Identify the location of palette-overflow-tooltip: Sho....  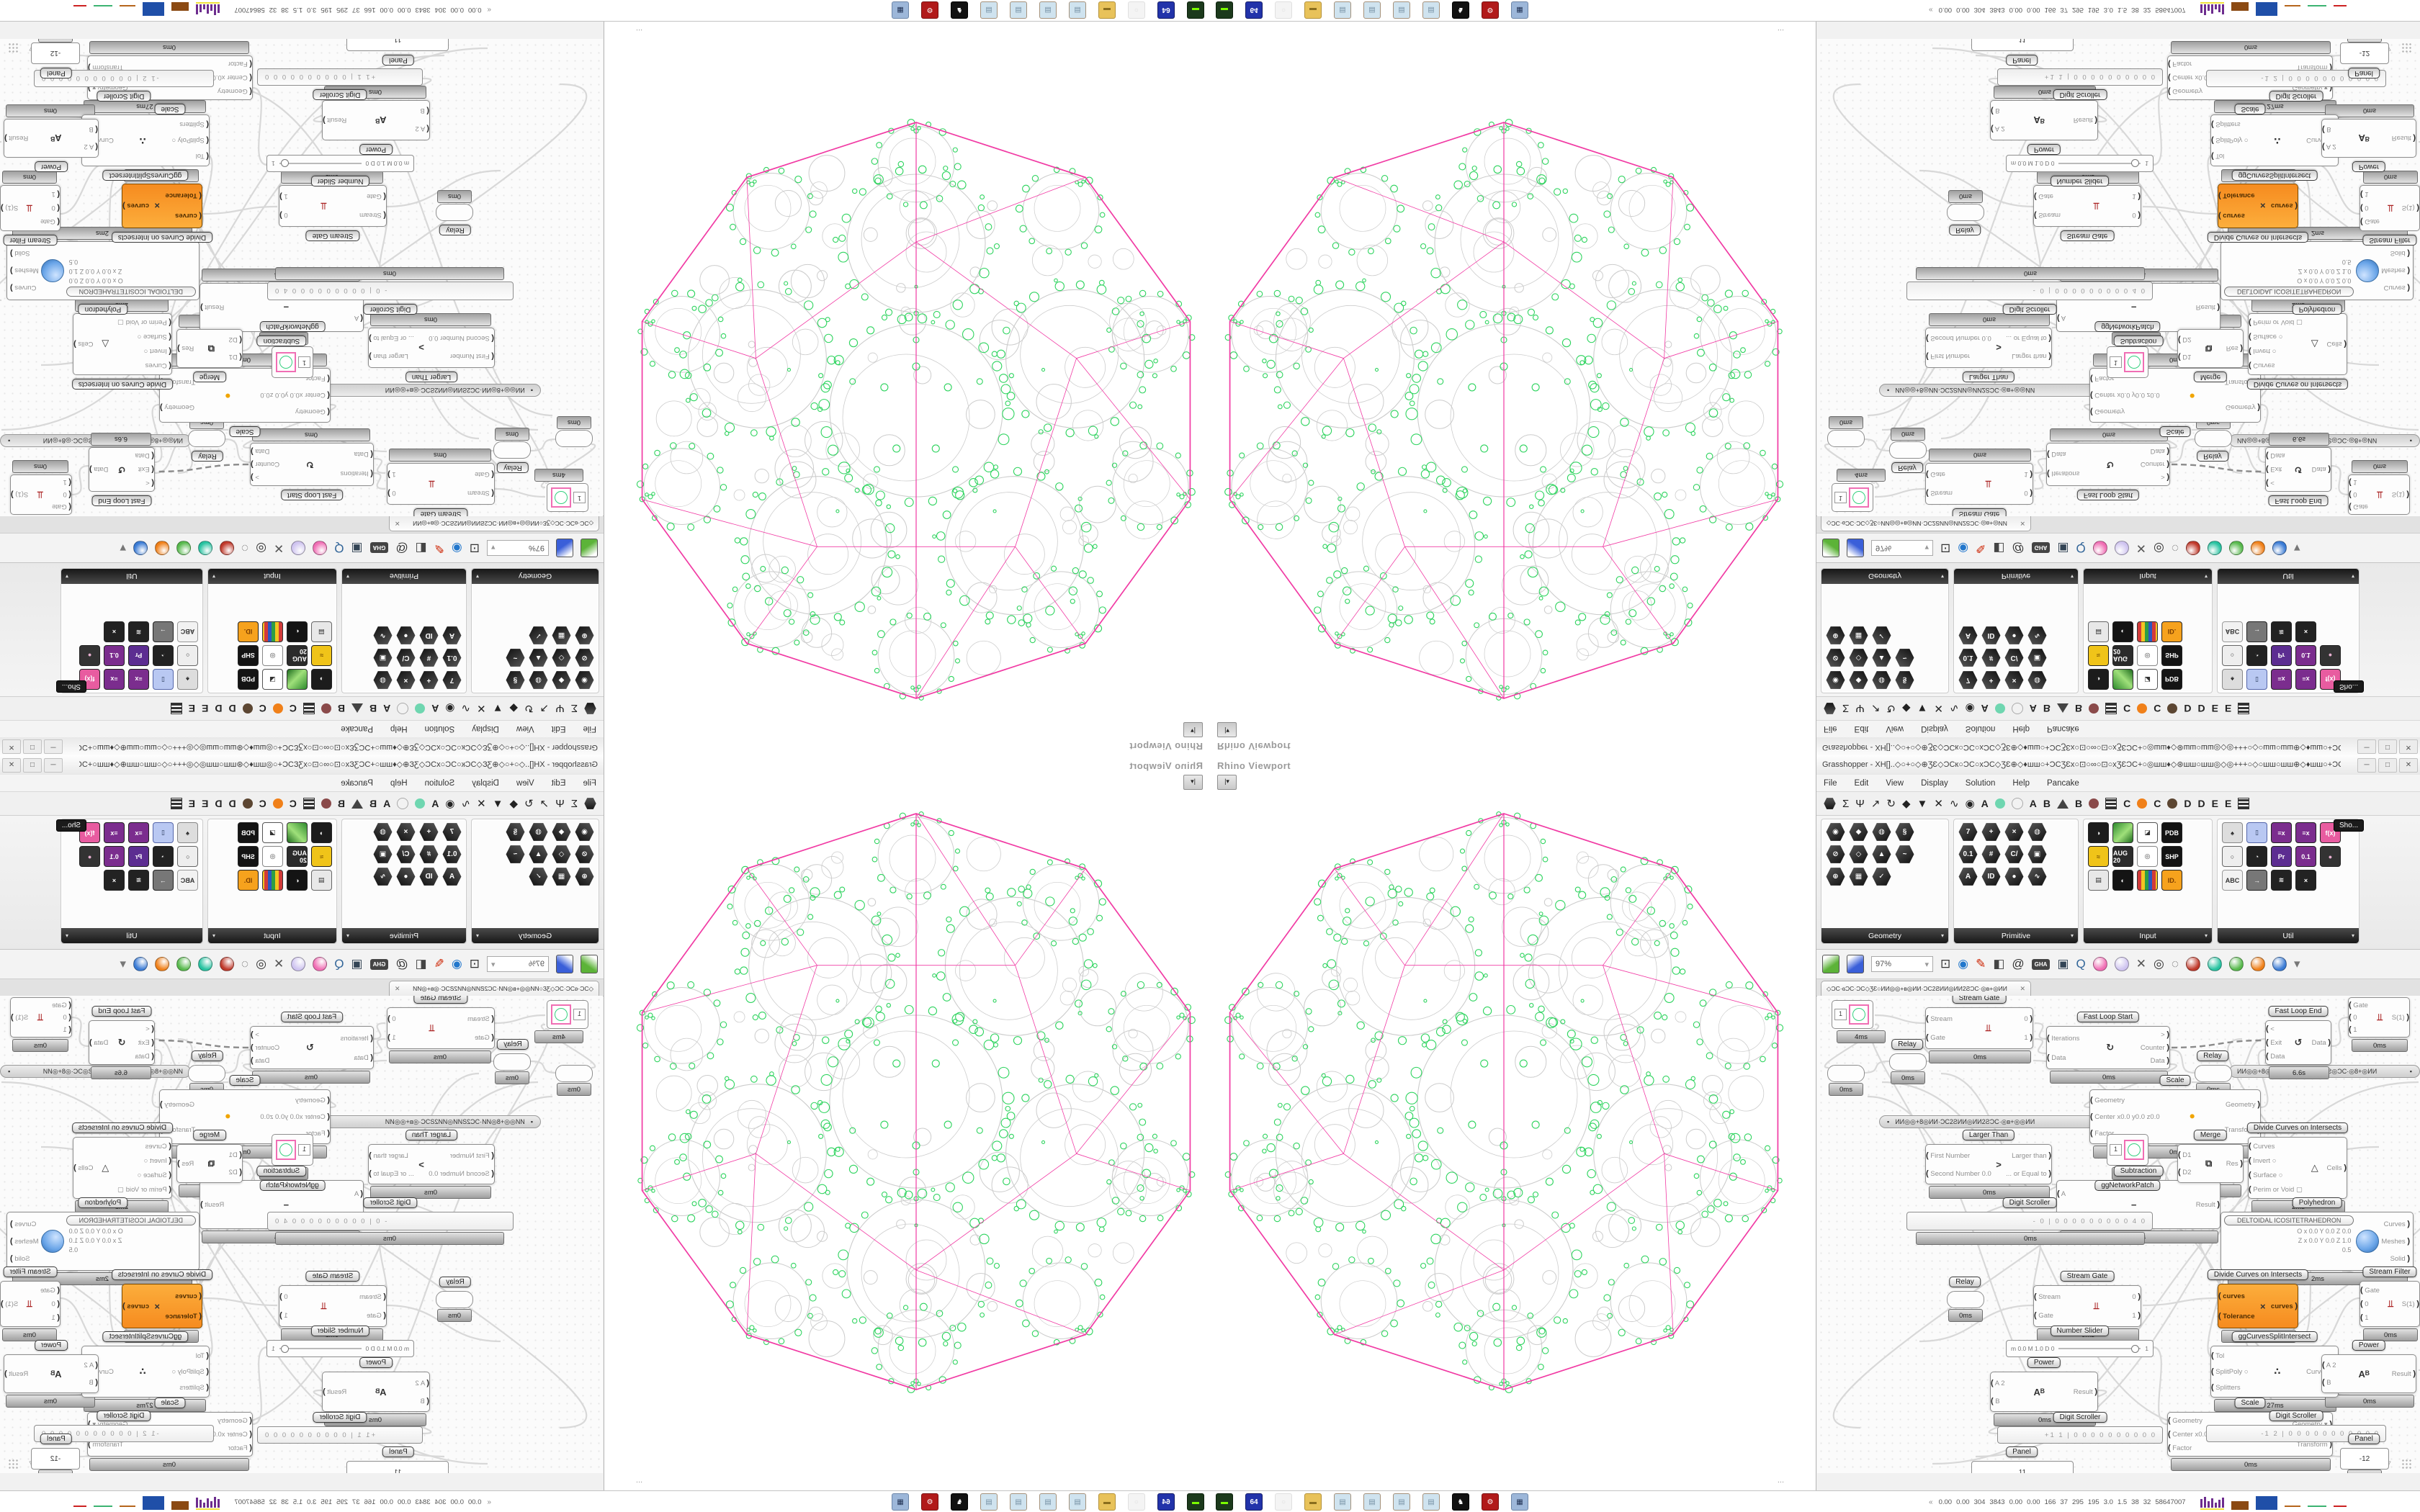
(70, 686).